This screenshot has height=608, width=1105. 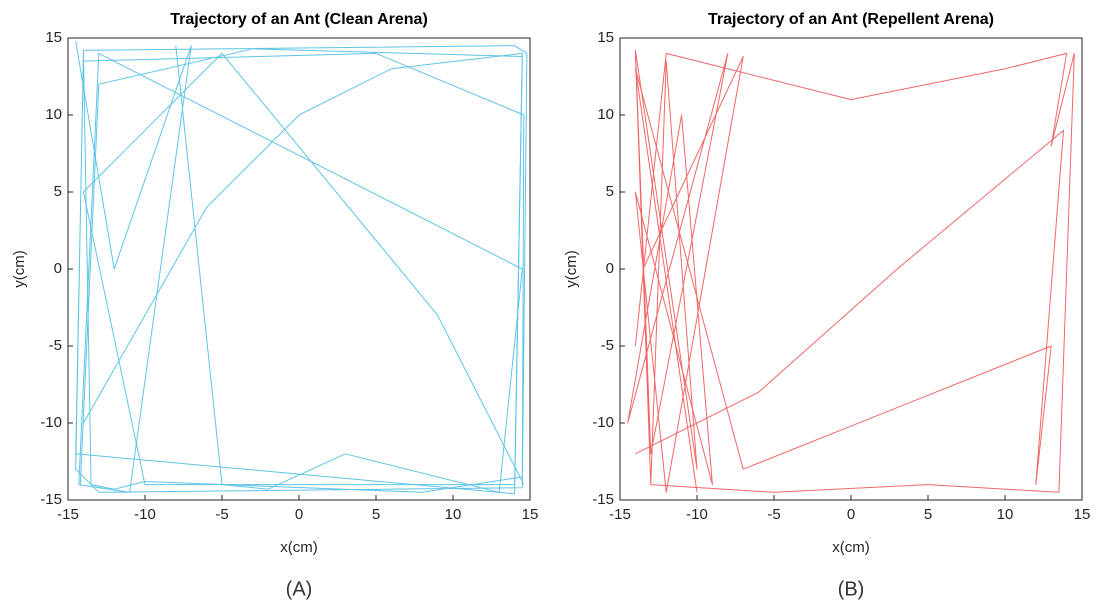 I want to click on panel-caption: (A), so click(x=299, y=589).